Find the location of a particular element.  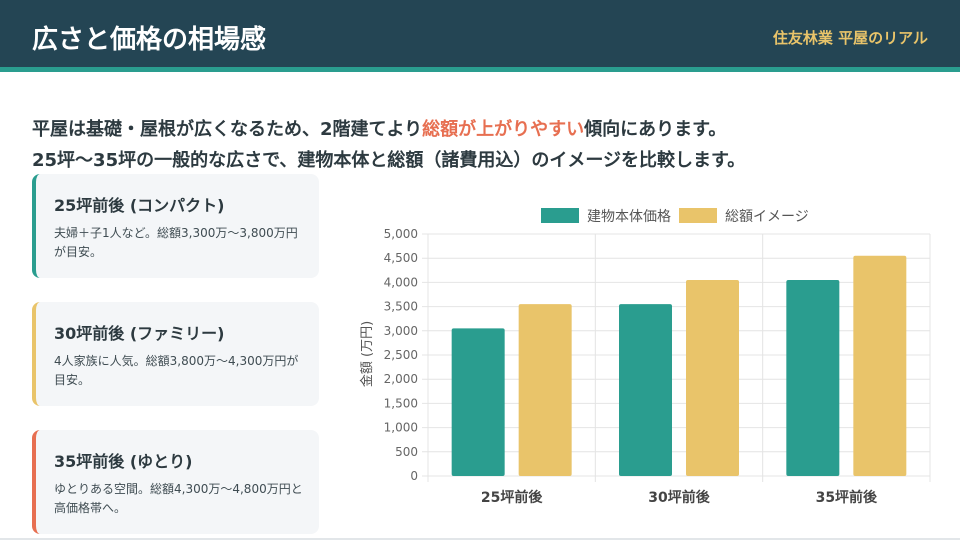

intro-line-1-pre: 平屋は基礎・屋根が広くなるため、2階建てより is located at coordinates (227, 129).